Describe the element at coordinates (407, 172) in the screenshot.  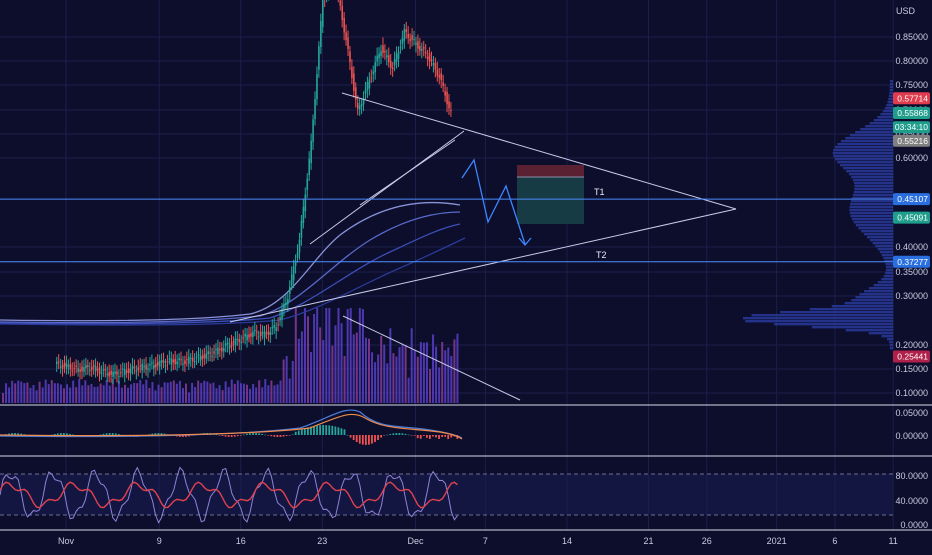
I see `wedge-inner-line` at that location.